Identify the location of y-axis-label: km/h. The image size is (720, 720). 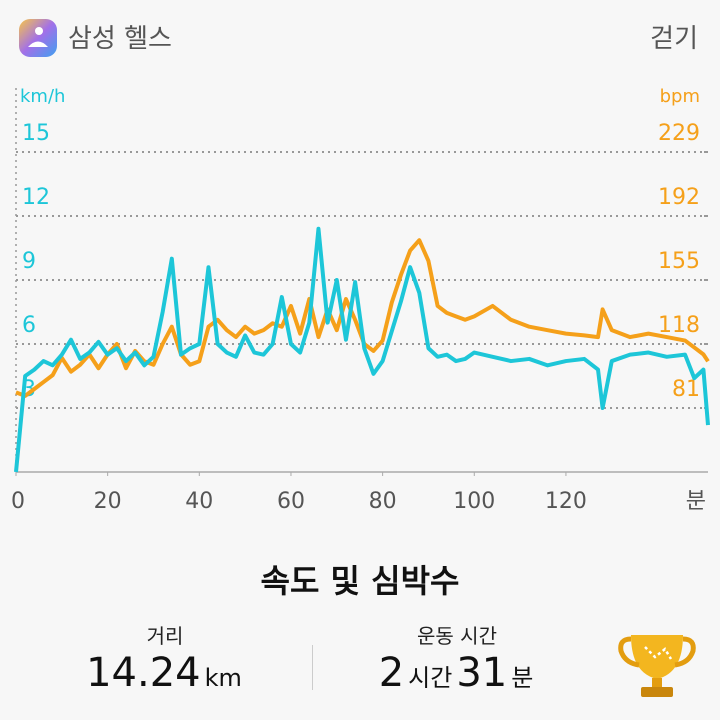
(42, 96).